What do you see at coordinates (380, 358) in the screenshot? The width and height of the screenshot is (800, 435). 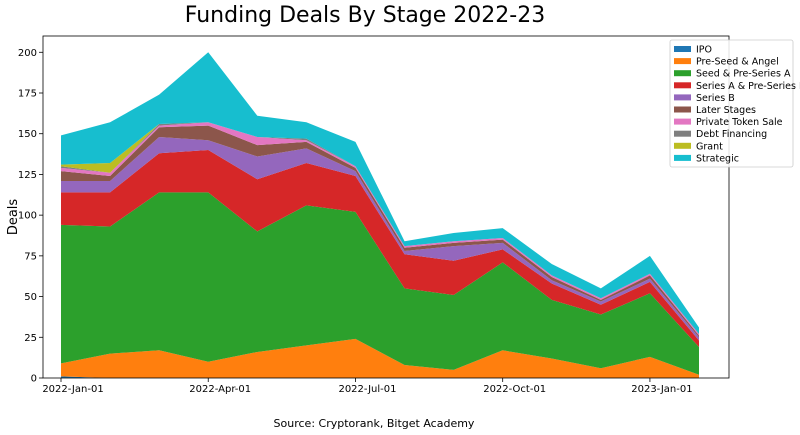 I see `area-pre-seed-angel` at bounding box center [380, 358].